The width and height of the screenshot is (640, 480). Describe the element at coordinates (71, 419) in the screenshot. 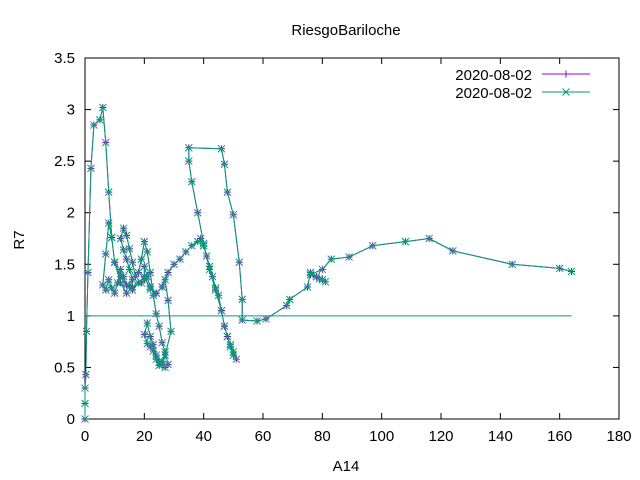

I see `y-tick-label: 0` at that location.